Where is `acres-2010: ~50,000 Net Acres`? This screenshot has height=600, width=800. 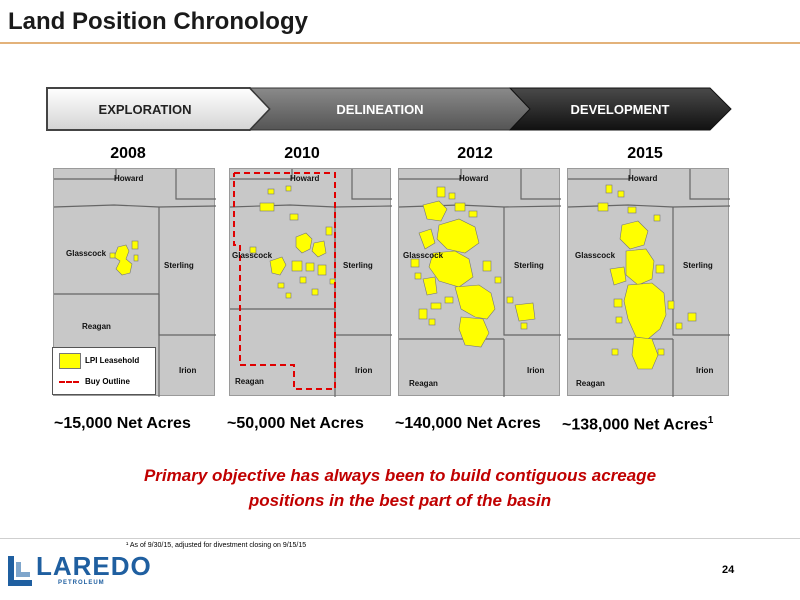
acres-2010: ~50,000 Net Acres is located at coordinates (295, 423).